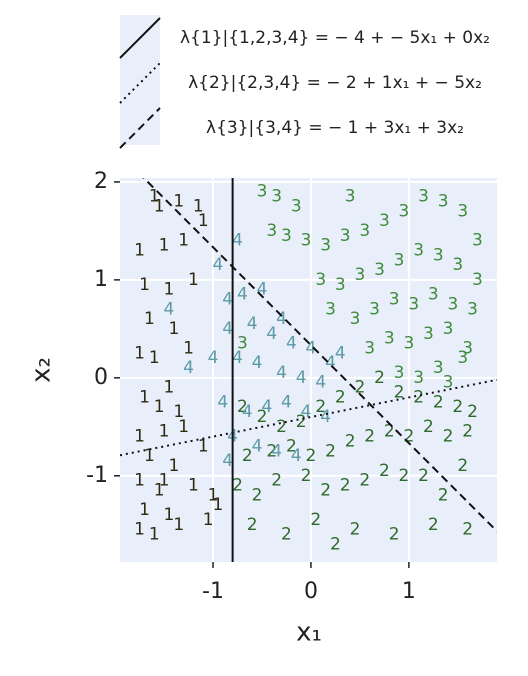 This screenshot has width=528, height=676. Describe the element at coordinates (213, 591) in the screenshot. I see `x-tick-label: -1` at that location.